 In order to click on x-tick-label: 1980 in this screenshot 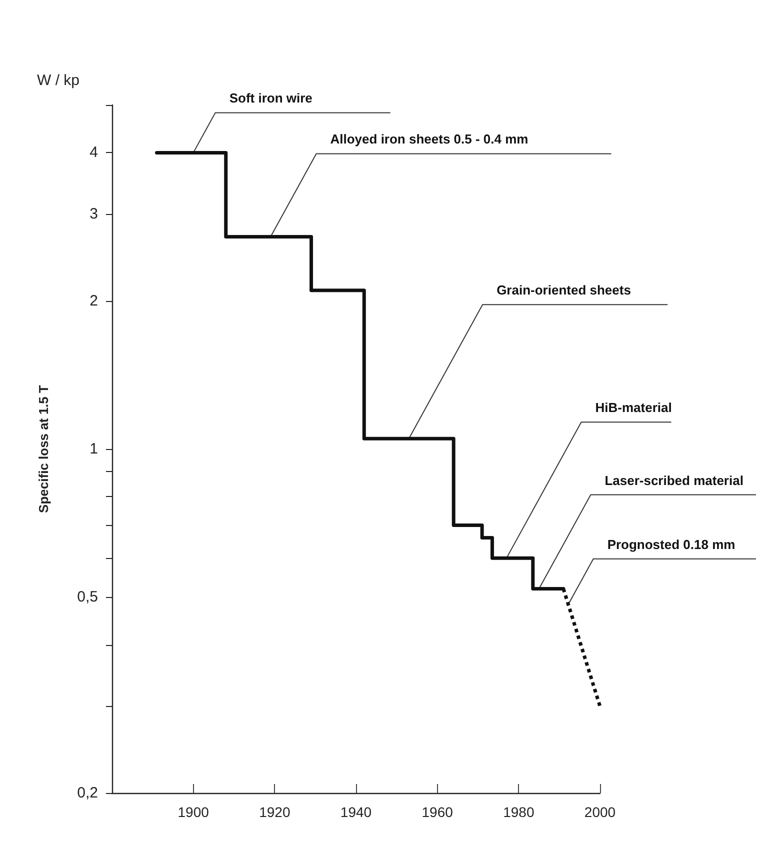, I will do `click(518, 812)`.